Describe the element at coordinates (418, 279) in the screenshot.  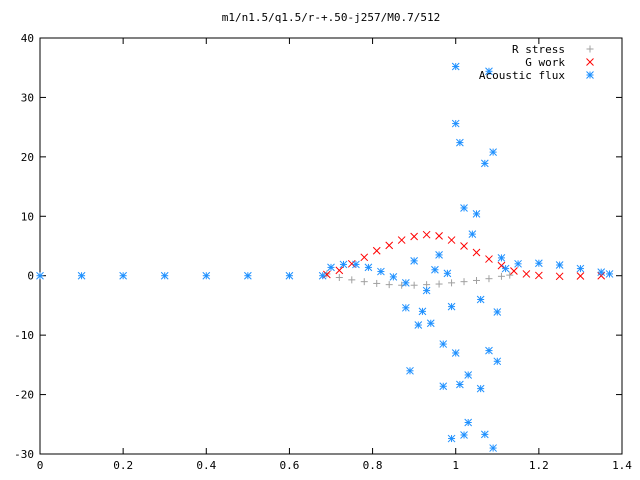
I see `series-r-stress` at that location.